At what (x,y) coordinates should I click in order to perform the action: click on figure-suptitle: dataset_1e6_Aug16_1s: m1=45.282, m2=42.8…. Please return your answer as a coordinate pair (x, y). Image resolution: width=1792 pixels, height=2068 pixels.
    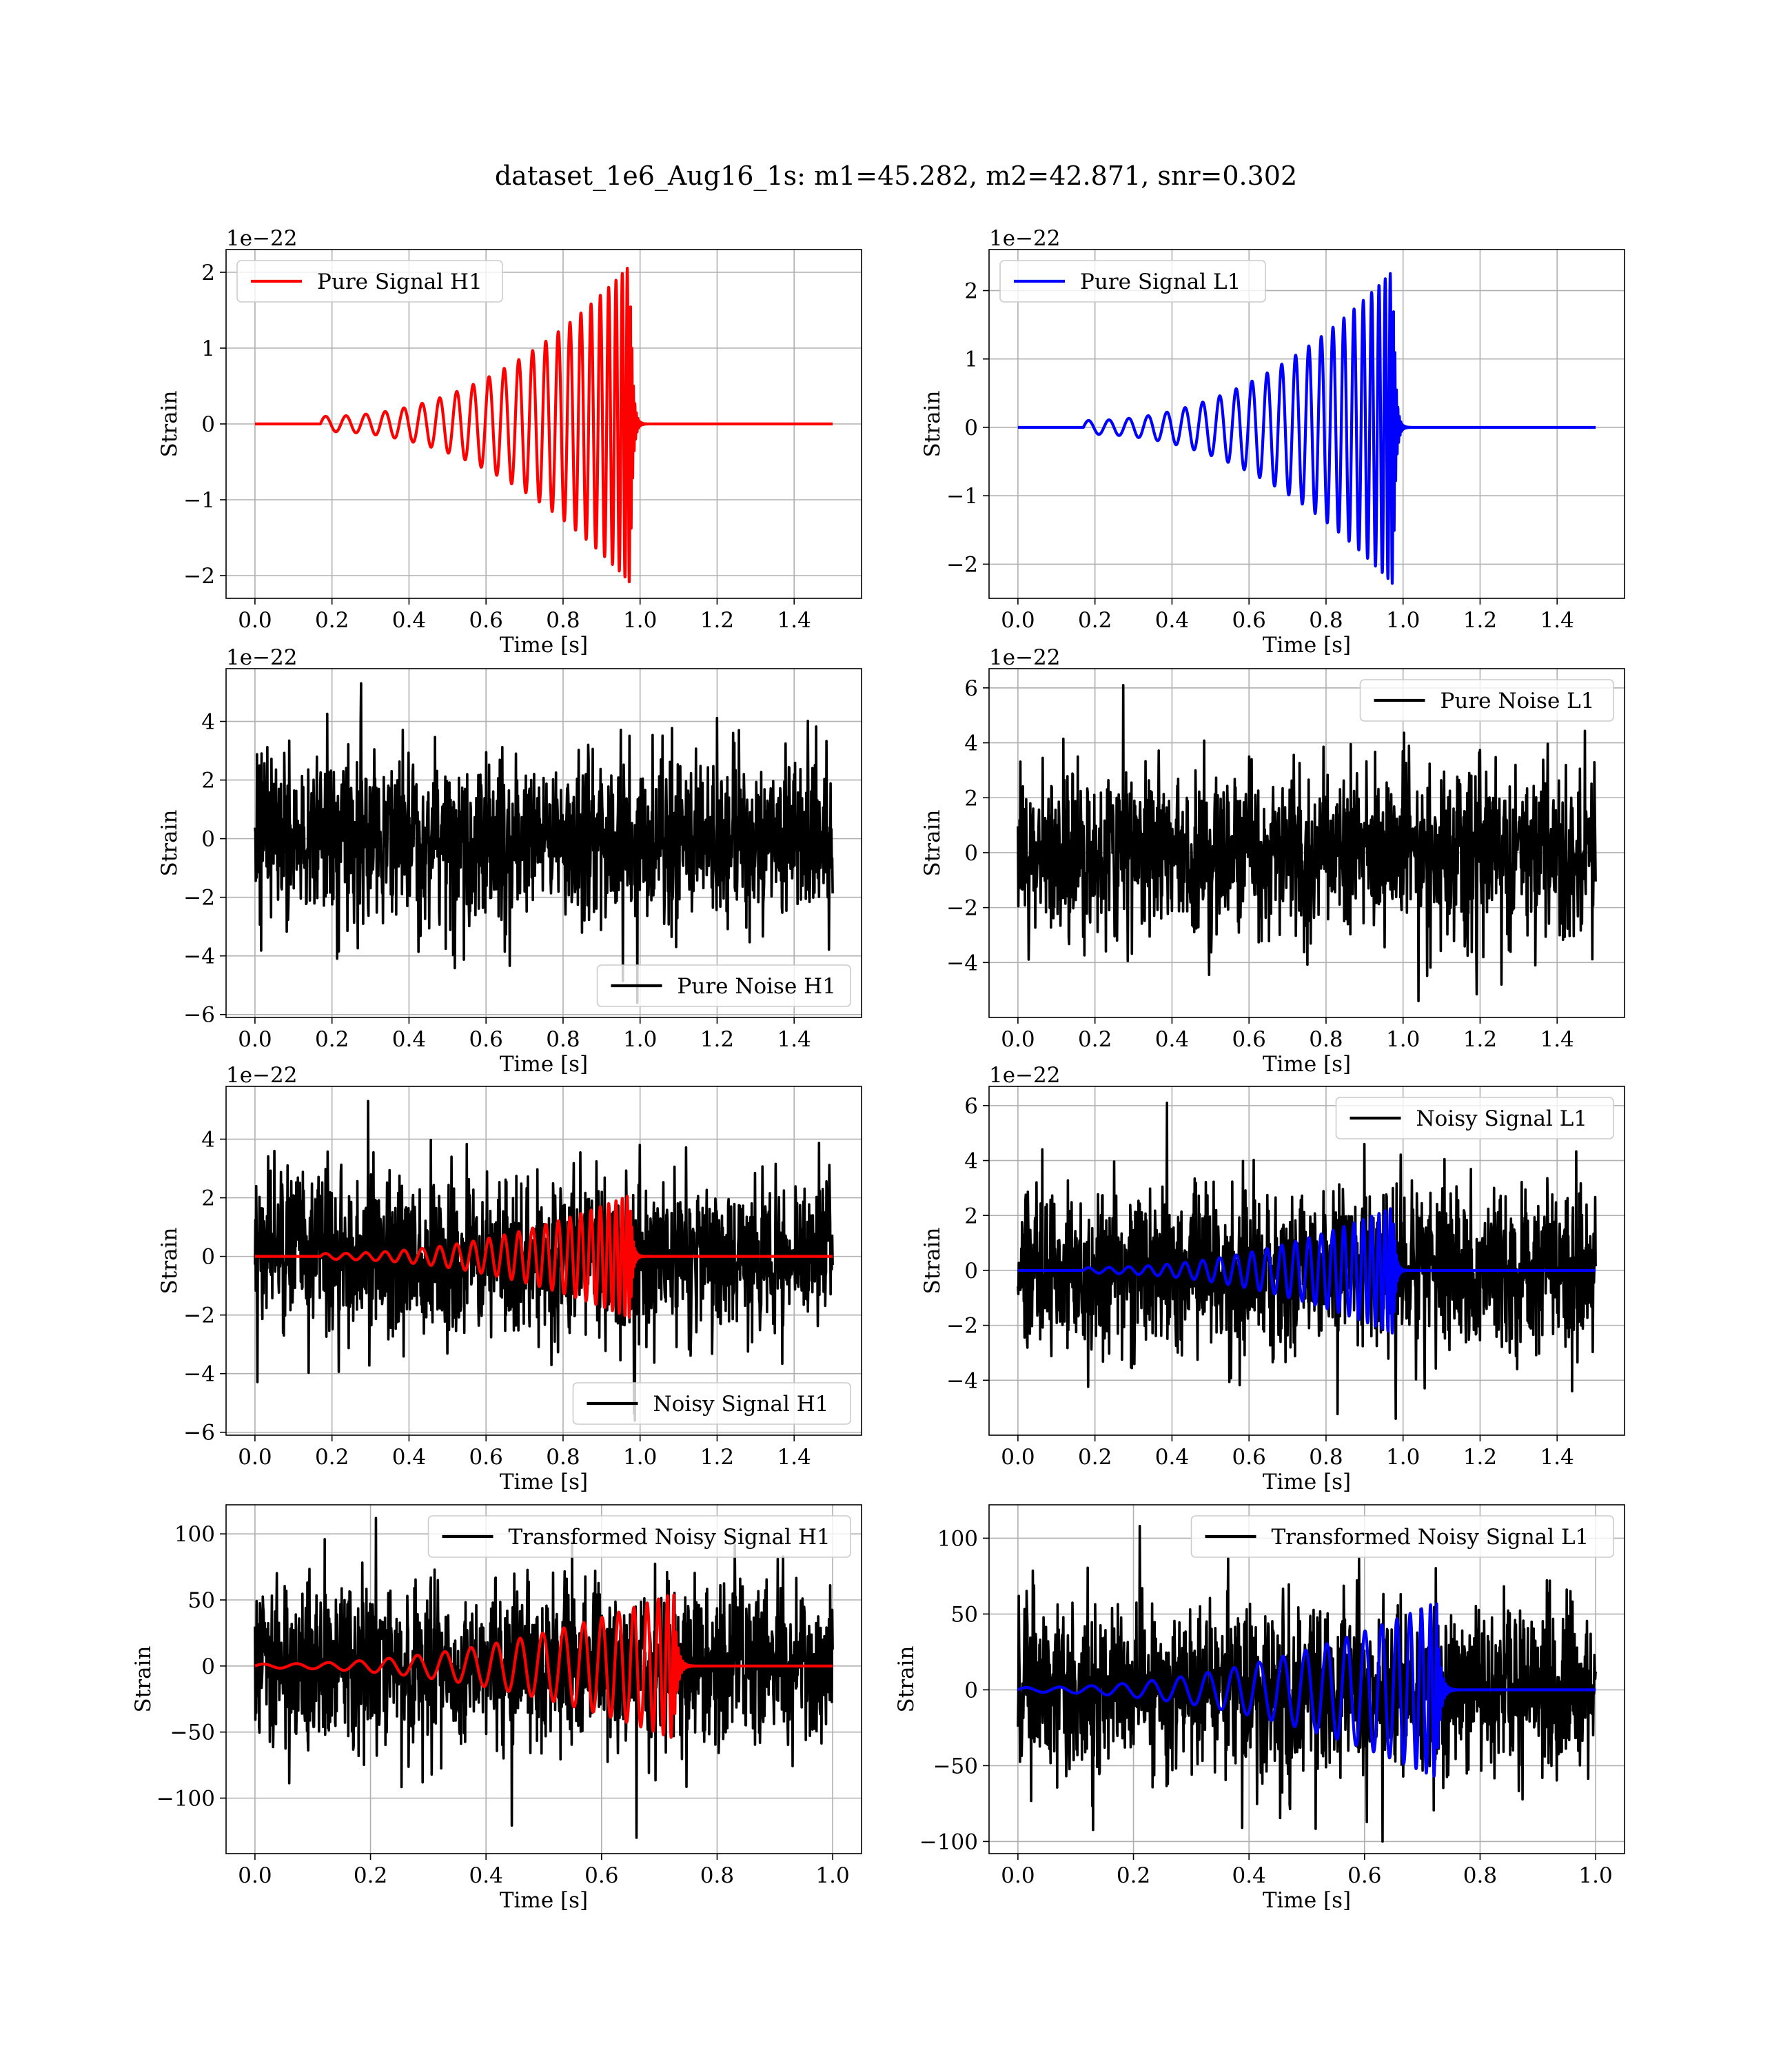
    Looking at the image, I should click on (896, 176).